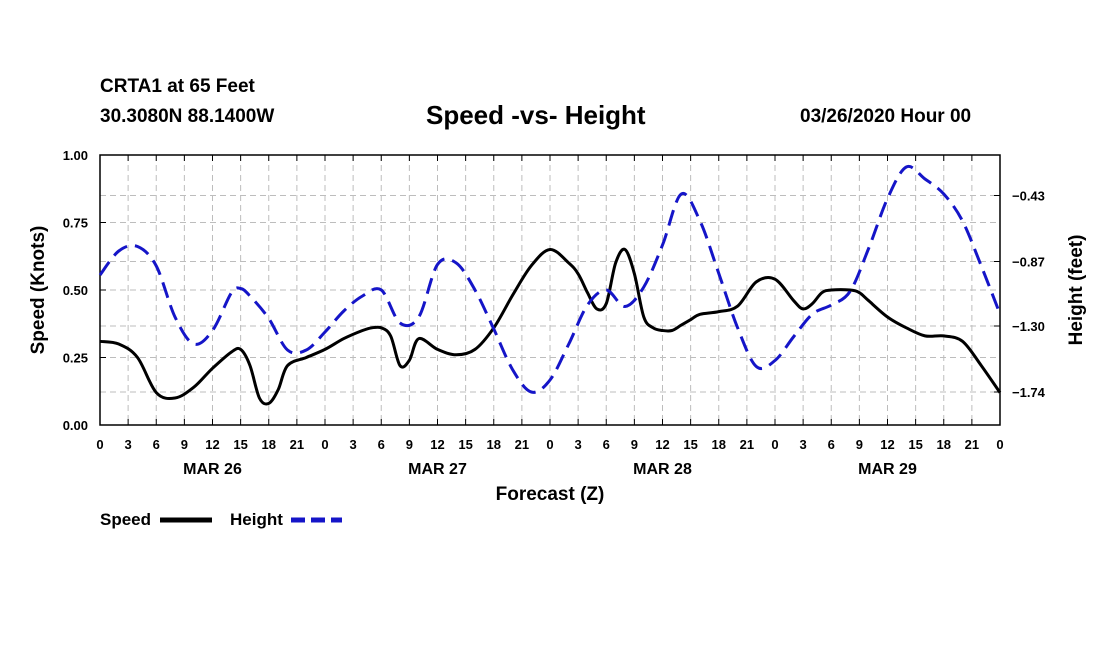 Image resolution: width=1100 pixels, height=650 pixels. I want to click on chart-title: Speed -vs- Height, so click(536, 115).